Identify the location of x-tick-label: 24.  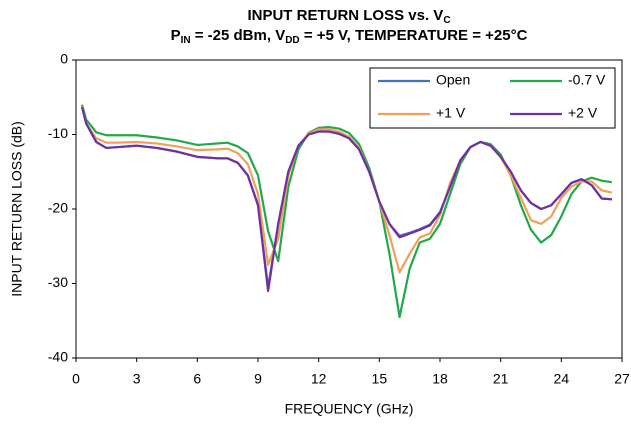
(562, 379).